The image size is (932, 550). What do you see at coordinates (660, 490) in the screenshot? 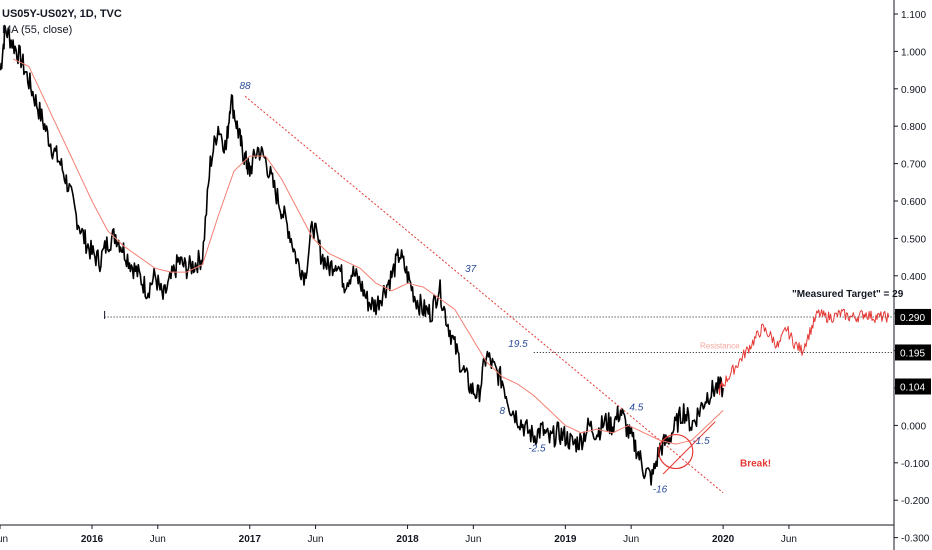
I see `wave-annotation: -16` at bounding box center [660, 490].